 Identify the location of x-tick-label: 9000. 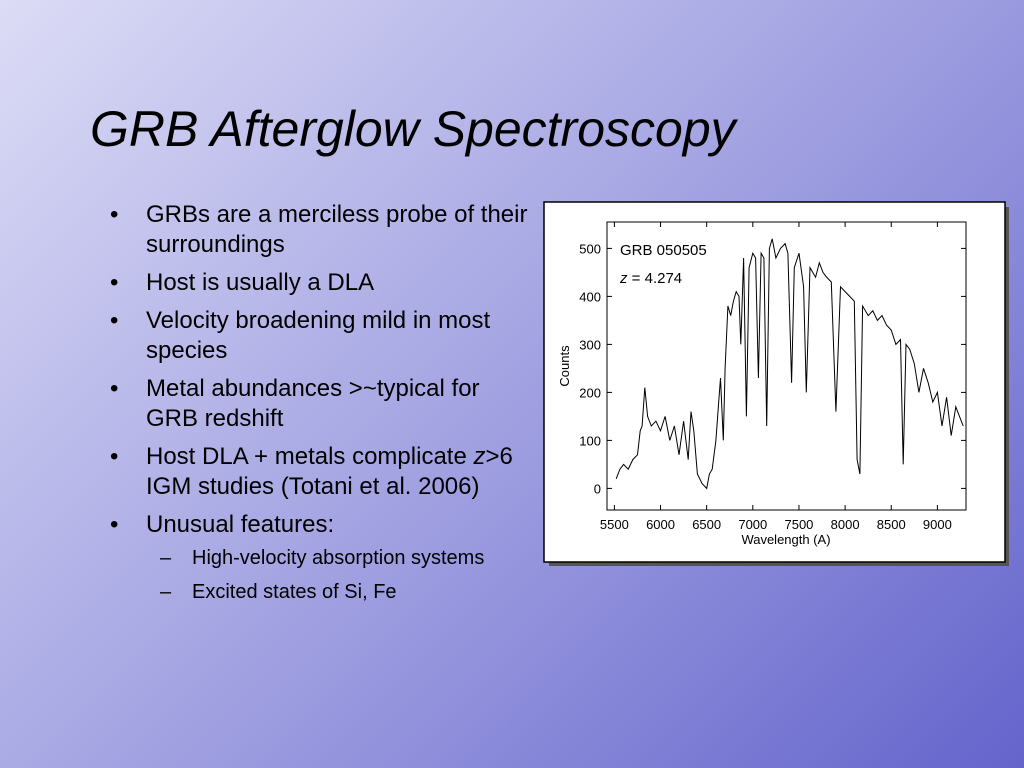
(937, 524).